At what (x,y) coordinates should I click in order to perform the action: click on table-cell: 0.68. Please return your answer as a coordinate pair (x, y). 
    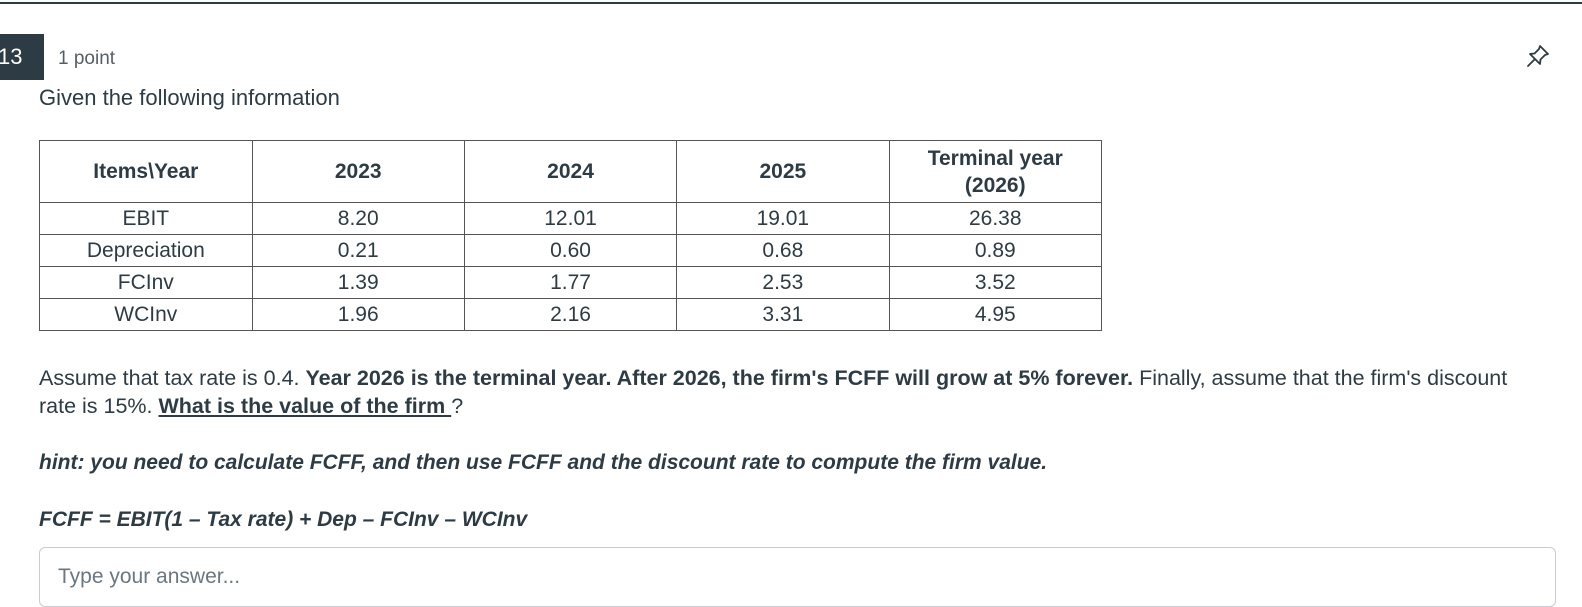
    Looking at the image, I should click on (783, 250).